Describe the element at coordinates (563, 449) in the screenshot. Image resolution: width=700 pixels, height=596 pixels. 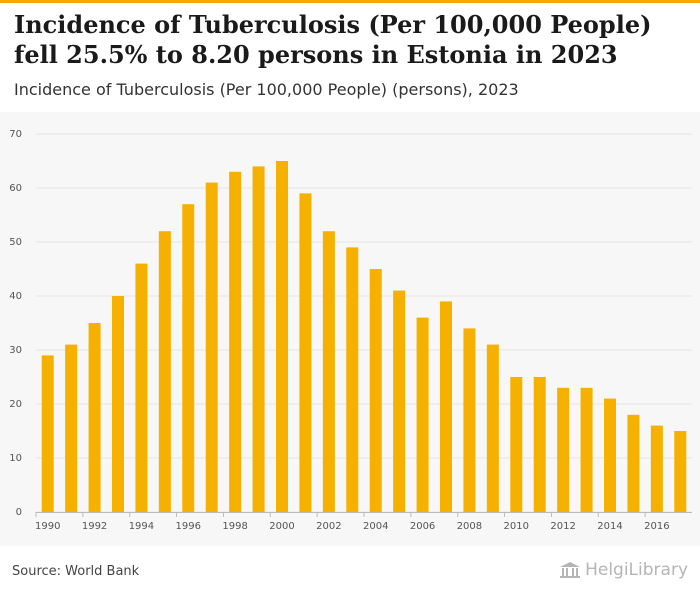
I see `bar-2012` at that location.